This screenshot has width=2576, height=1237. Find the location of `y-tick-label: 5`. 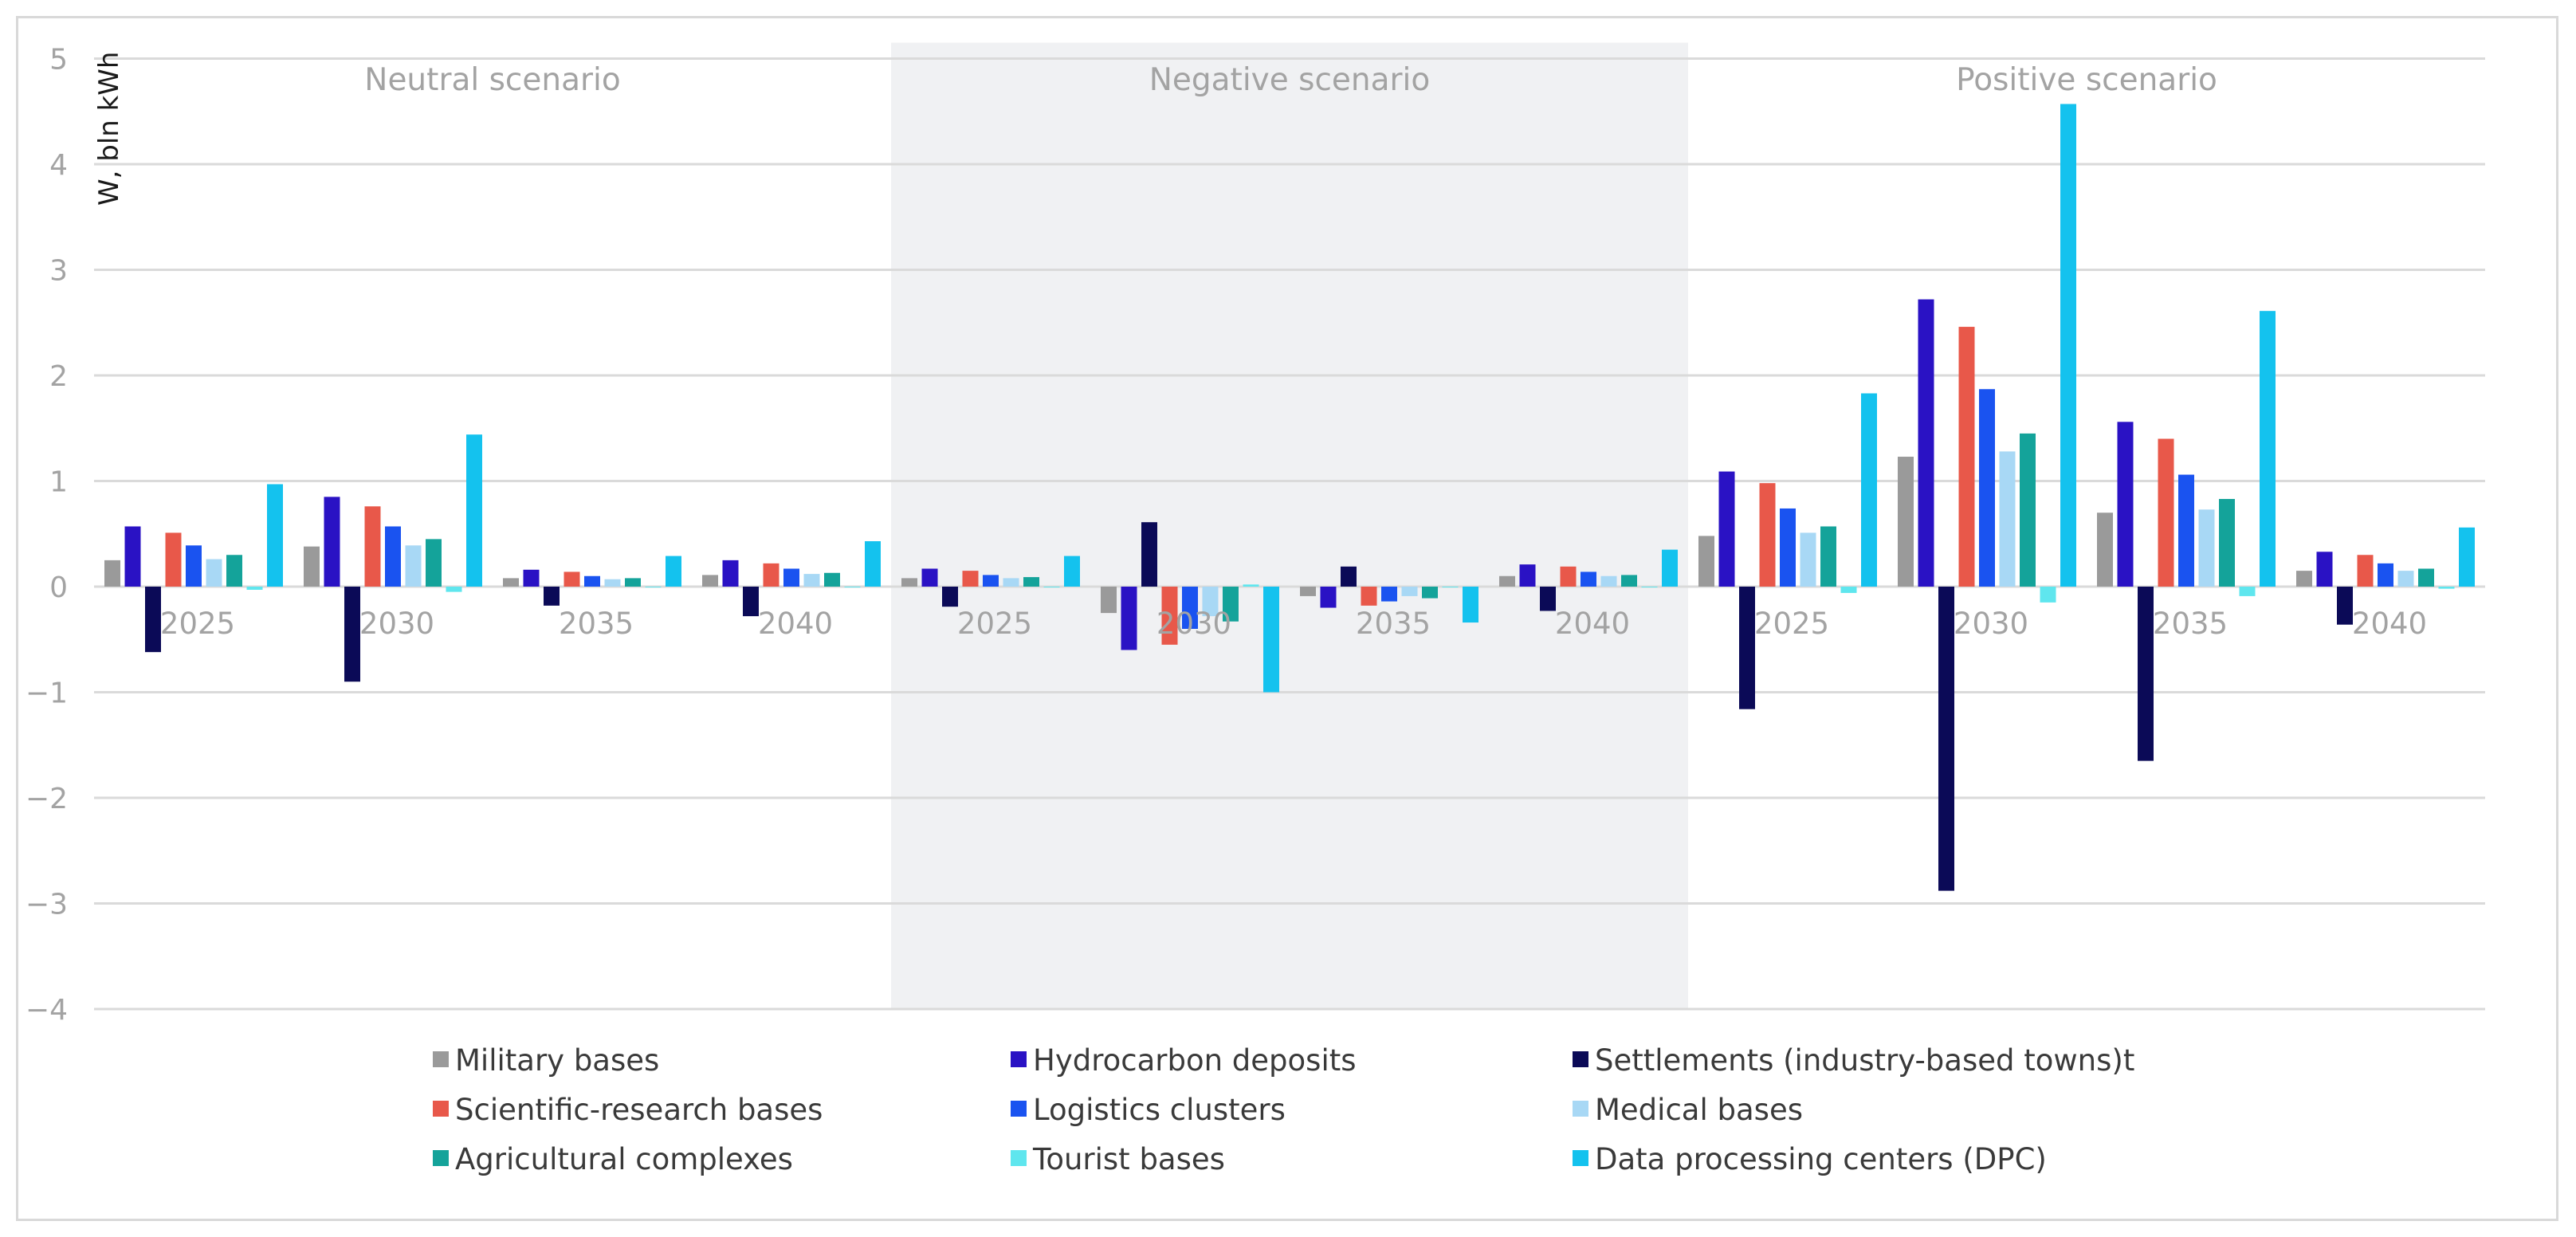

y-tick-label: 5 is located at coordinates (58, 60).